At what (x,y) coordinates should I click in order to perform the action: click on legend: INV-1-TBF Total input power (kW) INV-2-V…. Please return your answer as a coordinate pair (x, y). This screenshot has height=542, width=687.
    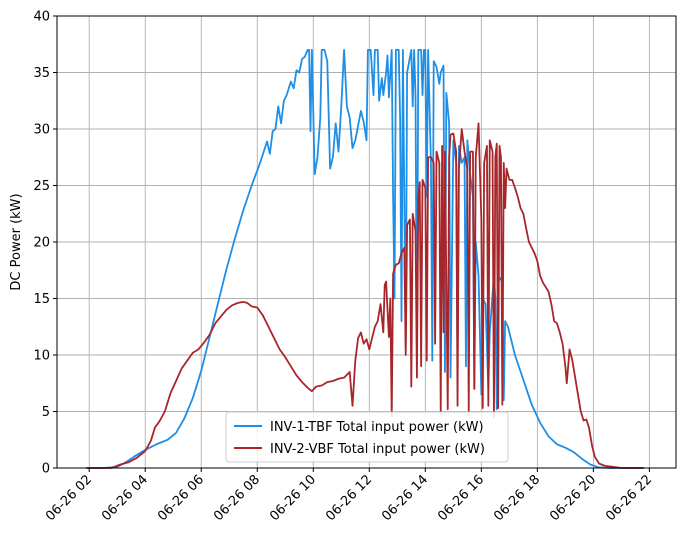
    Looking at the image, I should click on (367, 437).